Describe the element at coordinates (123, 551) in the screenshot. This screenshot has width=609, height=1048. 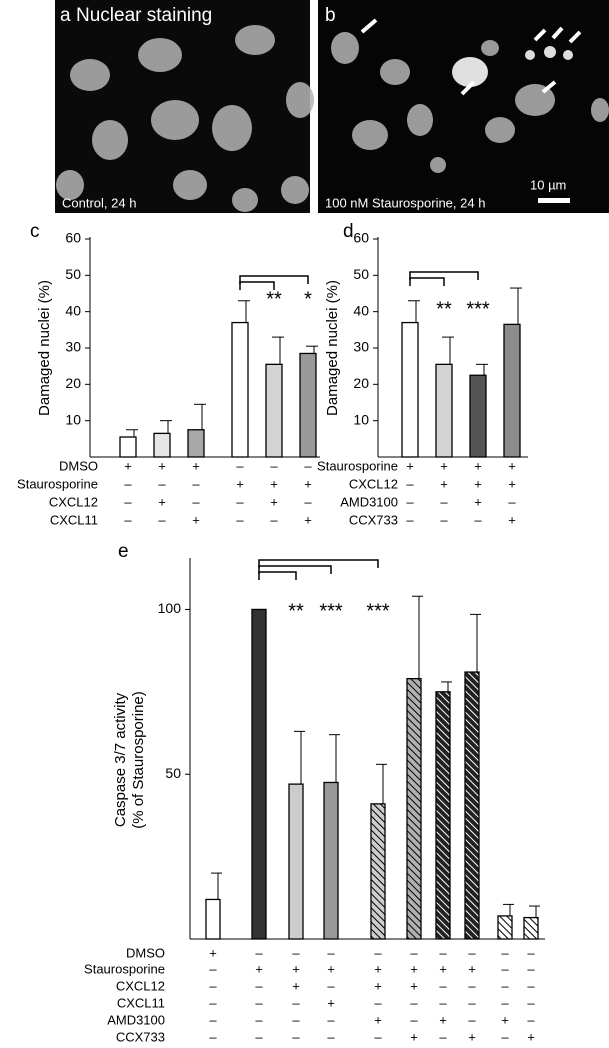
I see `panel-label: e` at that location.